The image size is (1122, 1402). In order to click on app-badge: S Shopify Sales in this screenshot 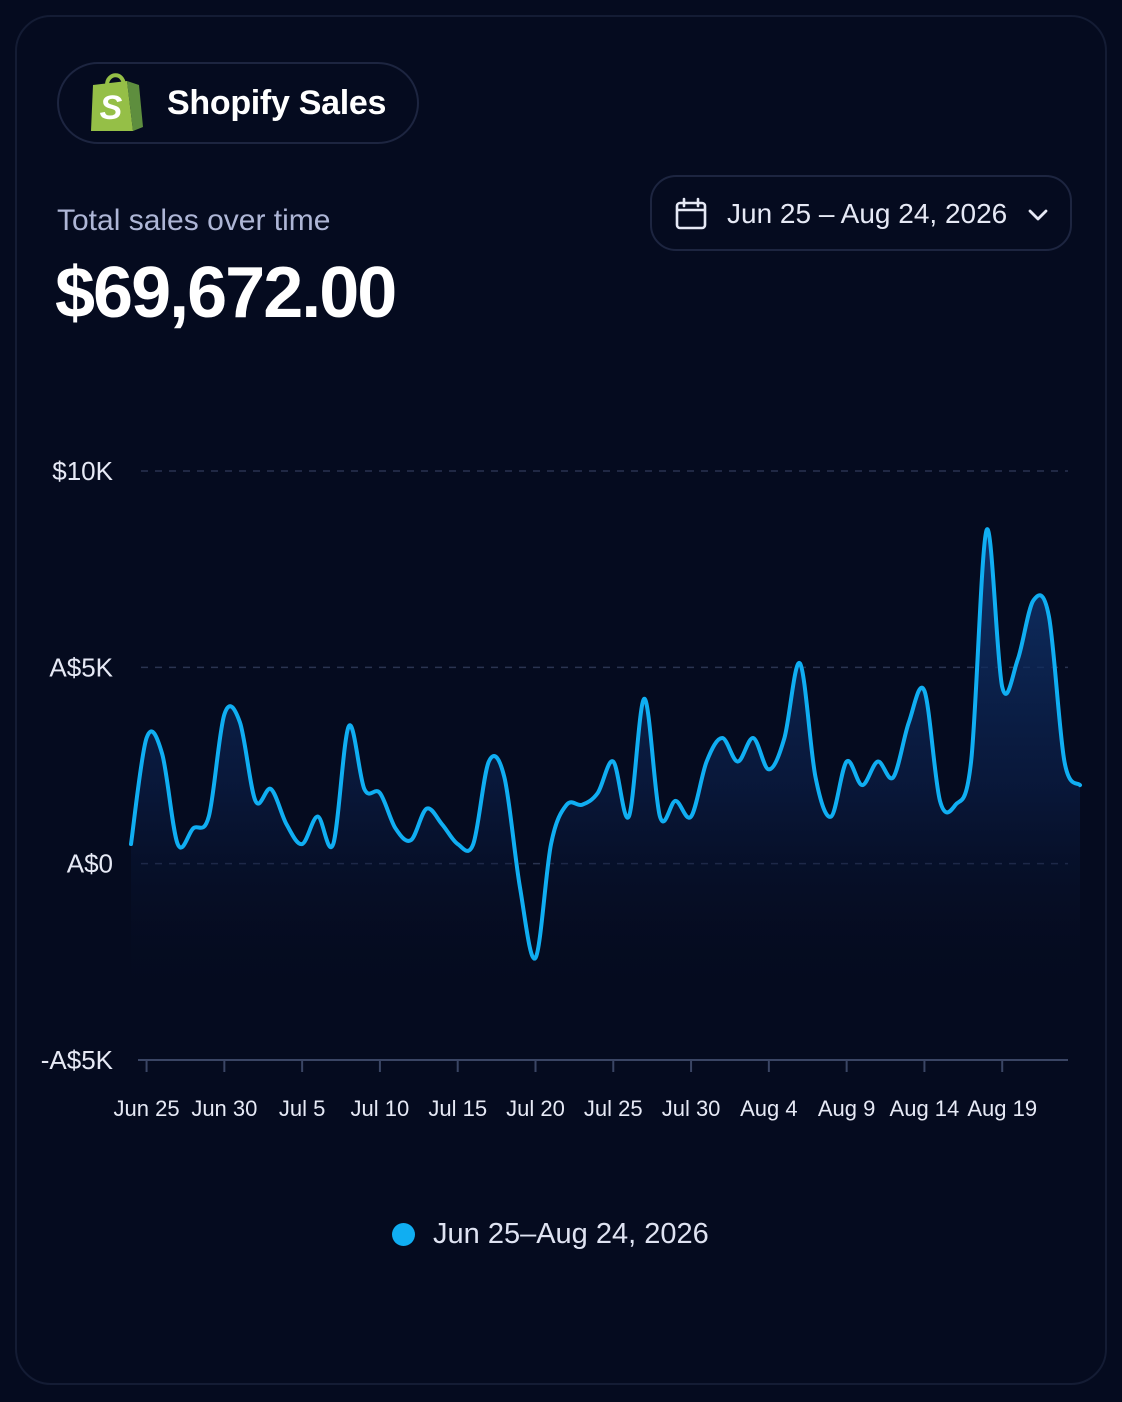, I will do `click(238, 103)`.